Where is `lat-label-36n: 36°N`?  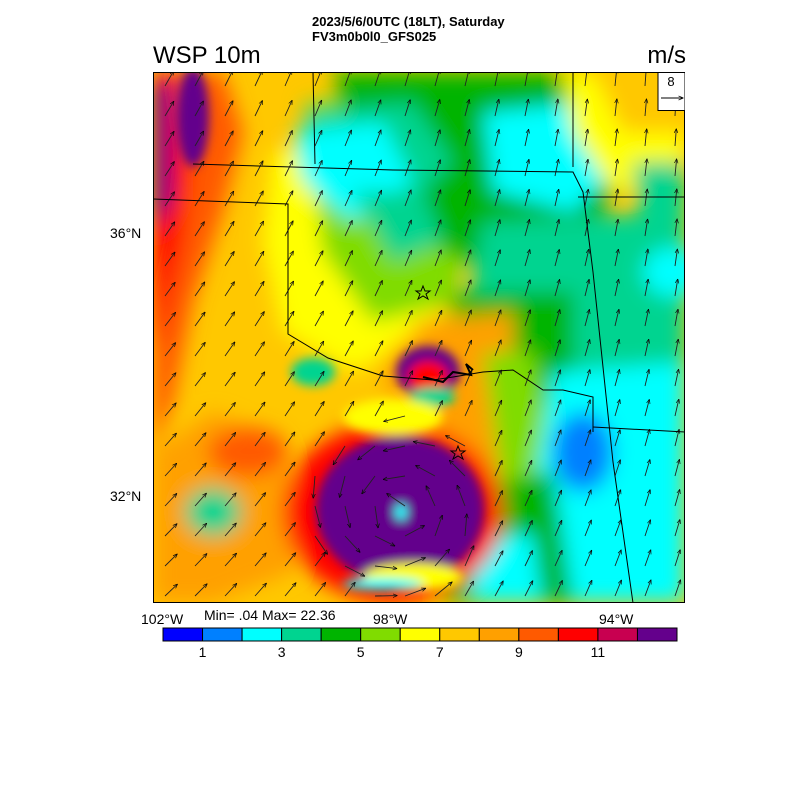
lat-label-36n: 36°N is located at coordinates (126, 233).